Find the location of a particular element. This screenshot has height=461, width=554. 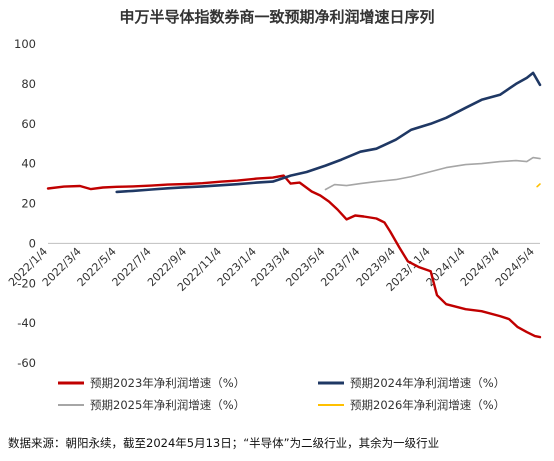

y-tick-label: -40 is located at coordinates (26, 323).